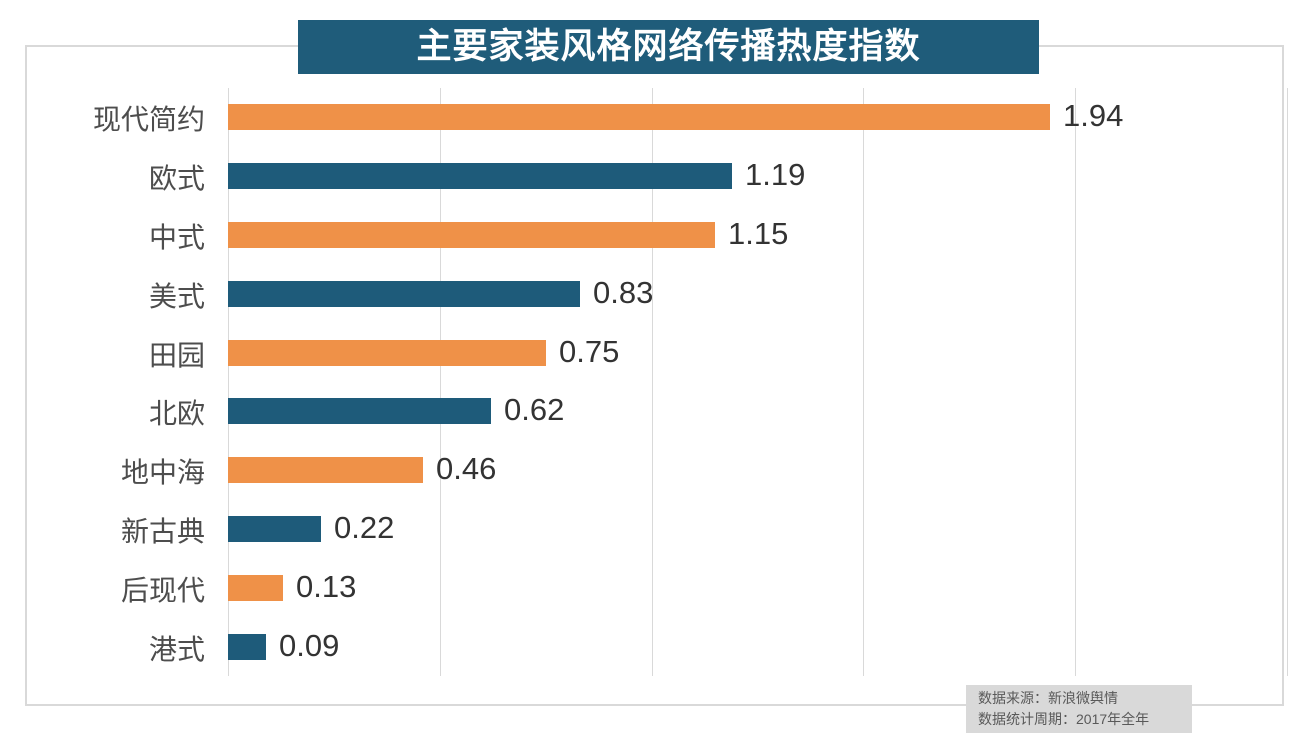  Describe the element at coordinates (176, 414) in the screenshot. I see `category-label: 北欧` at that location.